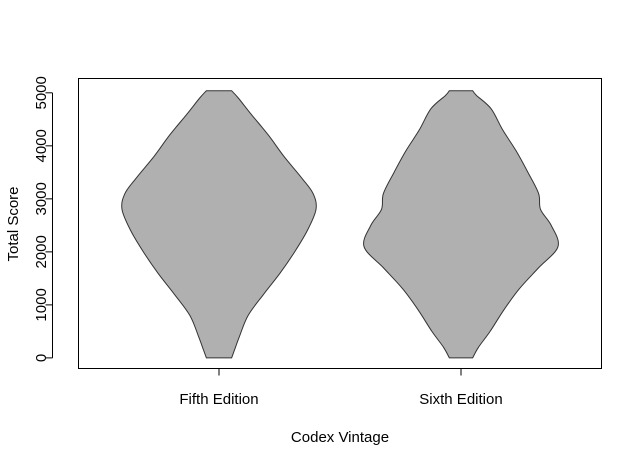 The width and height of the screenshot is (643, 472). I want to click on y-axis-label: Total Score, so click(13, 223).